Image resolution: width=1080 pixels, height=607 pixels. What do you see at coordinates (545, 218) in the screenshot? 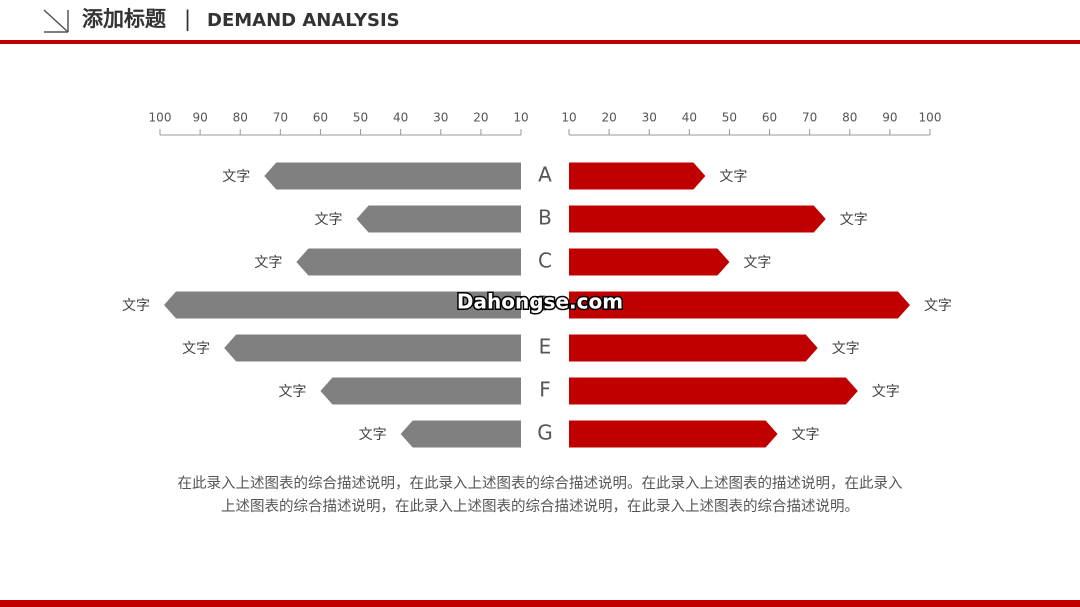
I see `category-label: B` at bounding box center [545, 218].